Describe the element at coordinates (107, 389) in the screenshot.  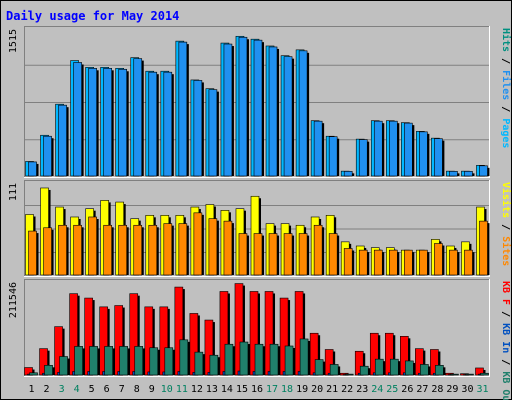
I see `x-tick-label-day-6: 6` at that location.